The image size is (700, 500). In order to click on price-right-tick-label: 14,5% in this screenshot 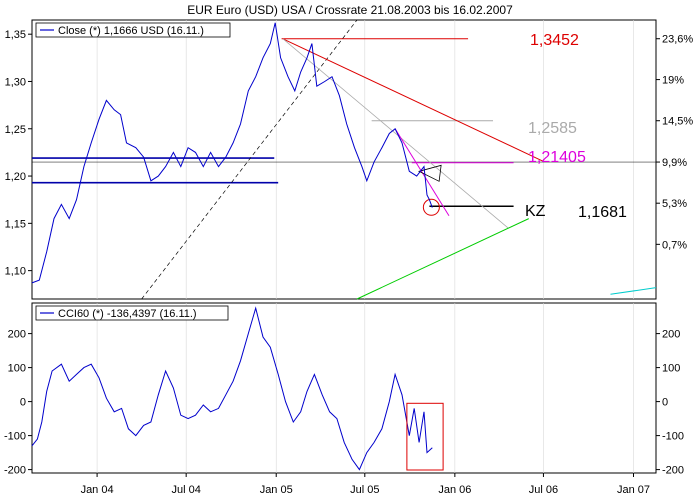, I will do `click(677, 122)`.